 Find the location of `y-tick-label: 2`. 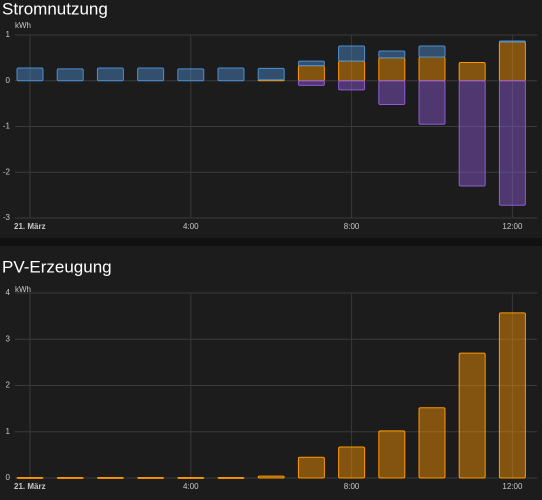

y-tick-label: 2 is located at coordinates (8, 385).